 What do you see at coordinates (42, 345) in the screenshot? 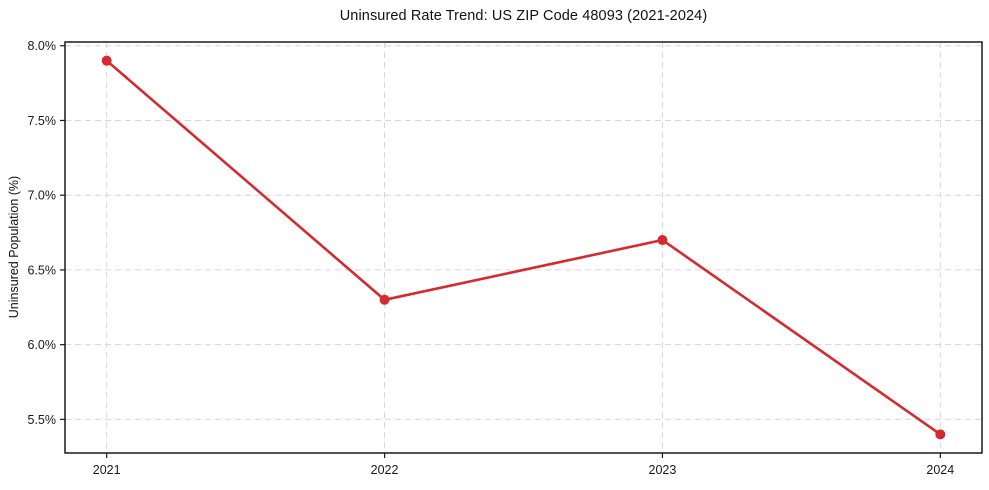
I see `y-tick-label: 6.0%` at bounding box center [42, 345].